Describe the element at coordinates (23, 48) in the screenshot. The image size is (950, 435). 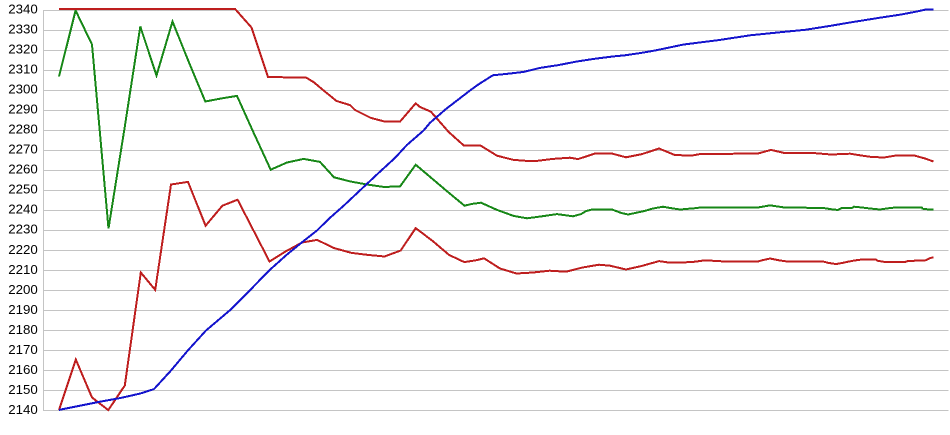
I see `svg-text: 2320` at that location.